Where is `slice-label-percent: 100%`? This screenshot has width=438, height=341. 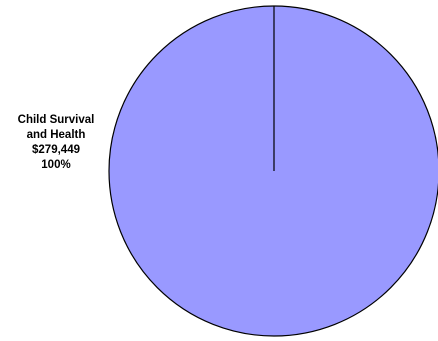 slice-label-percent: 100% is located at coordinates (56, 165).